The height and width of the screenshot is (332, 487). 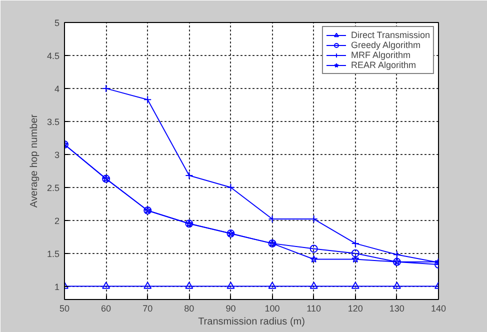 I want to click on x-tick-label: 50, so click(x=64, y=309).